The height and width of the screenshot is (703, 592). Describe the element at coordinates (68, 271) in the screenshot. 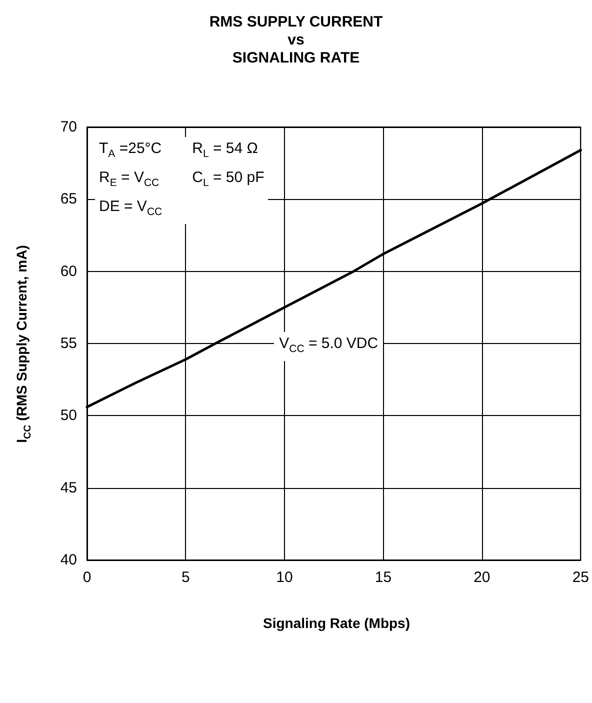

I see `y-tick-label: 60` at that location.